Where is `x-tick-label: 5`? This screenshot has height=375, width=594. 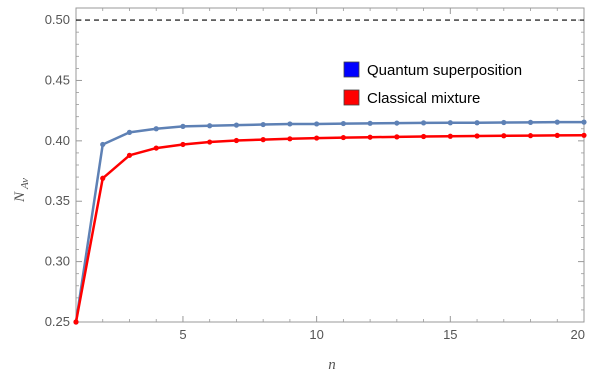
x-tick-label: 5 is located at coordinates (182, 334).